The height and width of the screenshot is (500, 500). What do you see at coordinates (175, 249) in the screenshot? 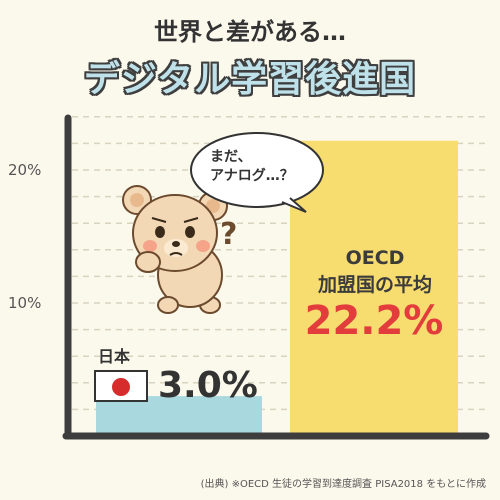
I see `teddy-bear-icon` at bounding box center [175, 249].